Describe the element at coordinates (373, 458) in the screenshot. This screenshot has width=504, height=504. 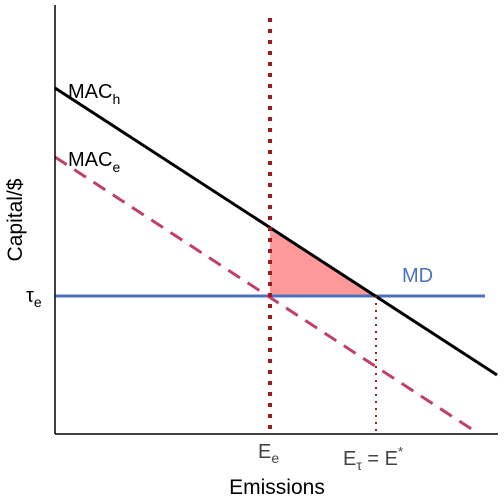
I see `e-tau-label: Eτ = E*` at that location.